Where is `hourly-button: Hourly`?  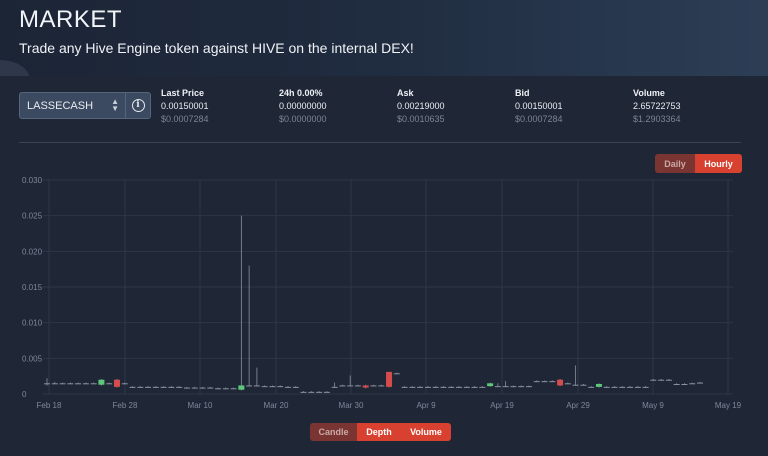 hourly-button: Hourly is located at coordinates (718, 163).